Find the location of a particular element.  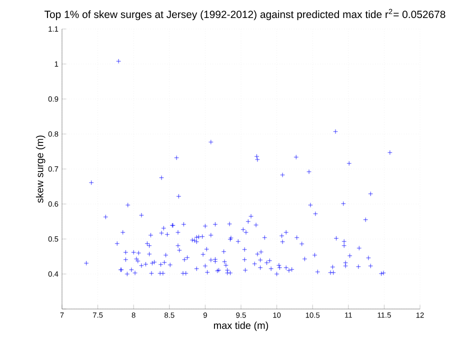

x-axis-title: max tide (m) is located at coordinates (241, 326).